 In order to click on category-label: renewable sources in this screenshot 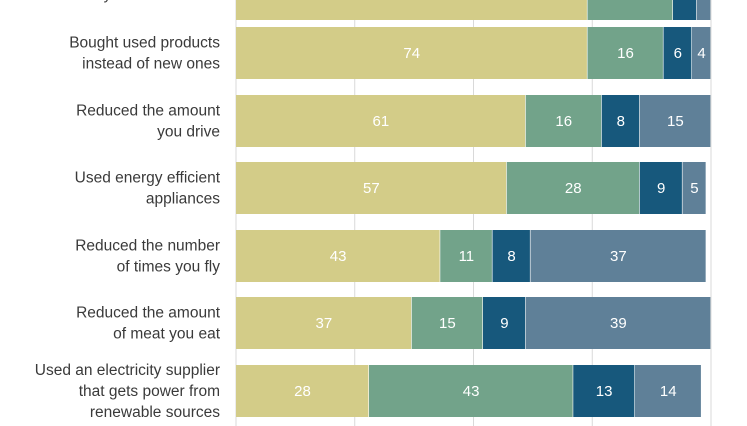, I will do `click(155, 412)`.